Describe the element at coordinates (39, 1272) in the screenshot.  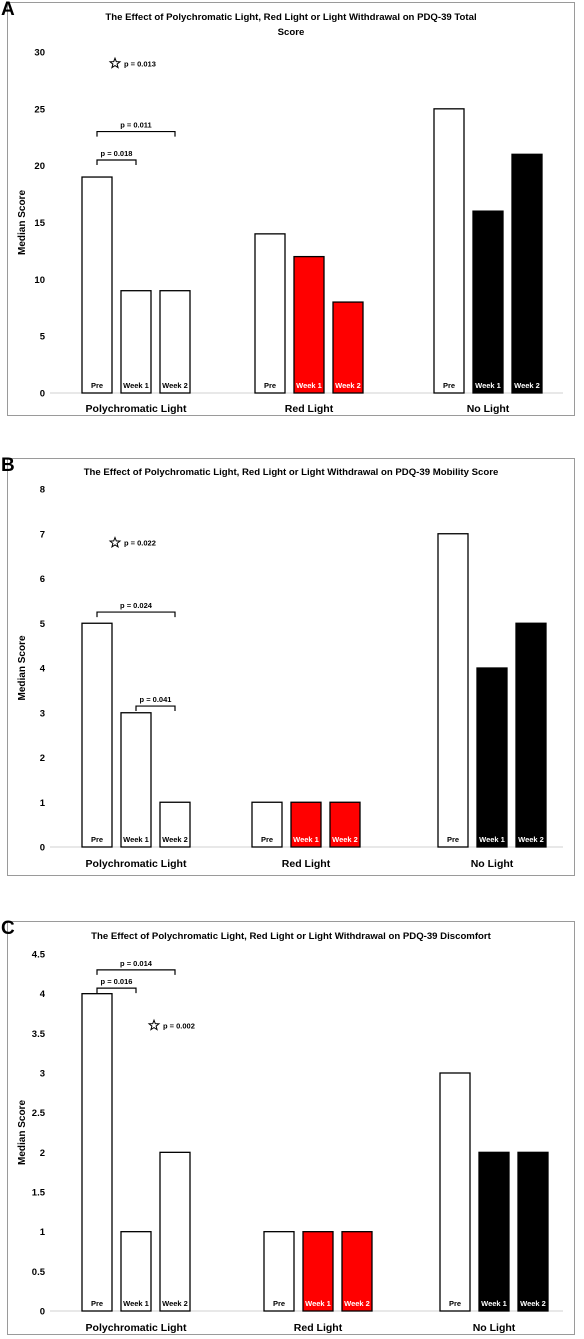
I see `y-tick-label: 0.5` at that location.